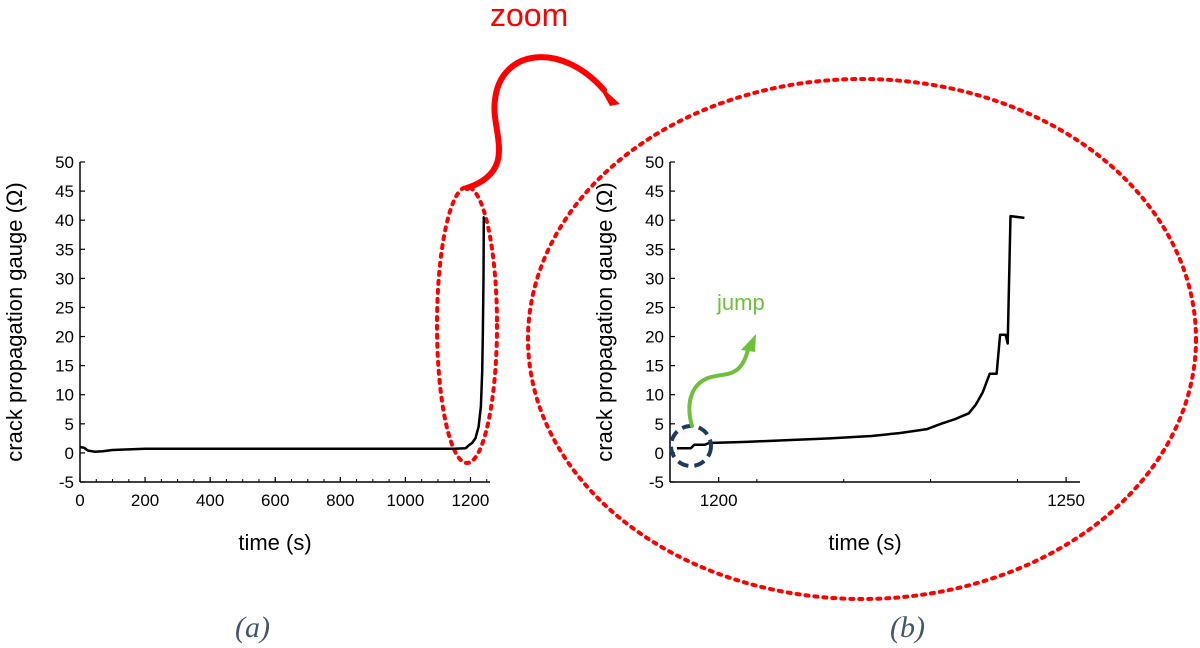  Describe the element at coordinates (405, 500) in the screenshot. I see `x-tick-label: 1000` at that location.